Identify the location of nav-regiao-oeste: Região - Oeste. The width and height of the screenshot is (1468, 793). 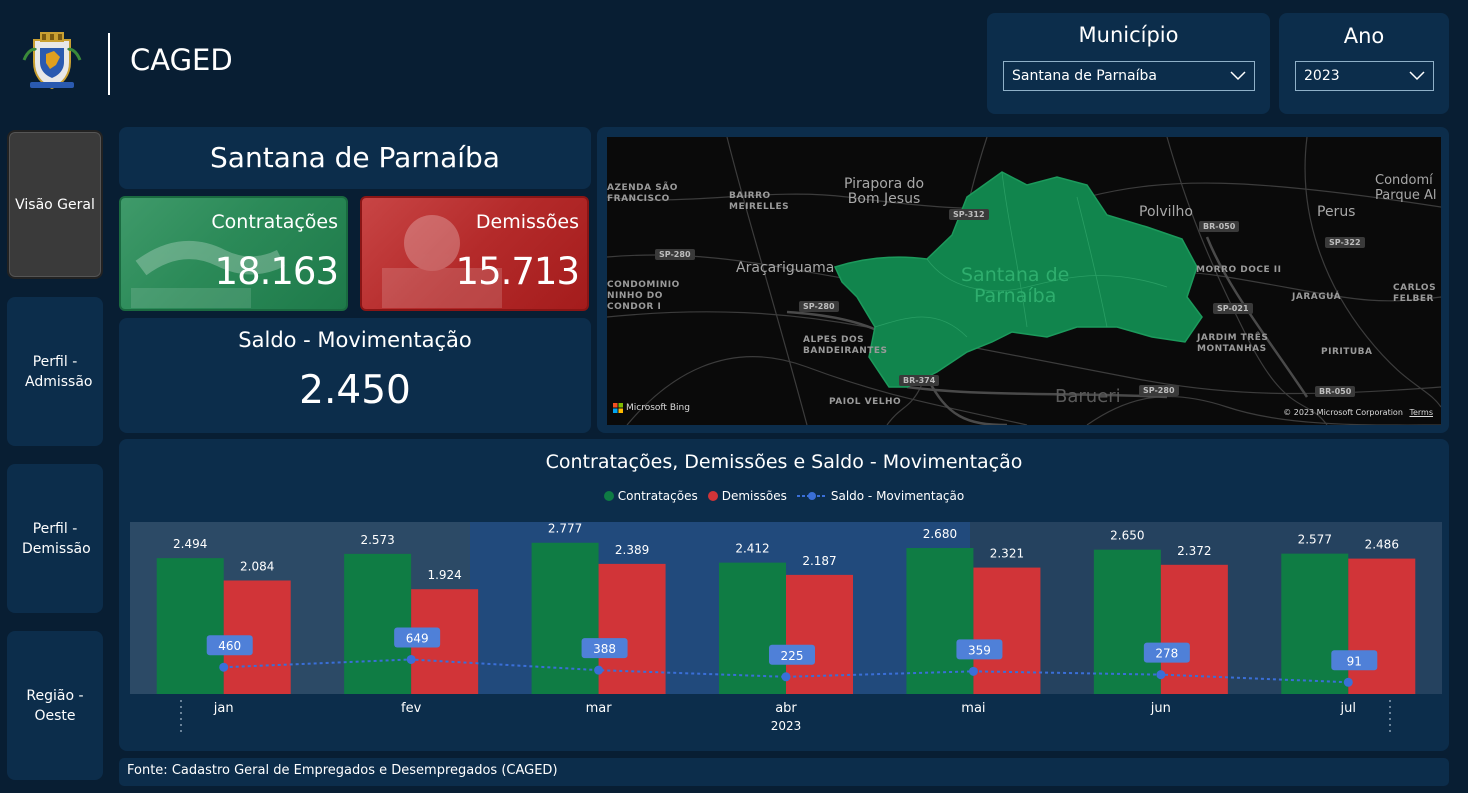
(55, 705).